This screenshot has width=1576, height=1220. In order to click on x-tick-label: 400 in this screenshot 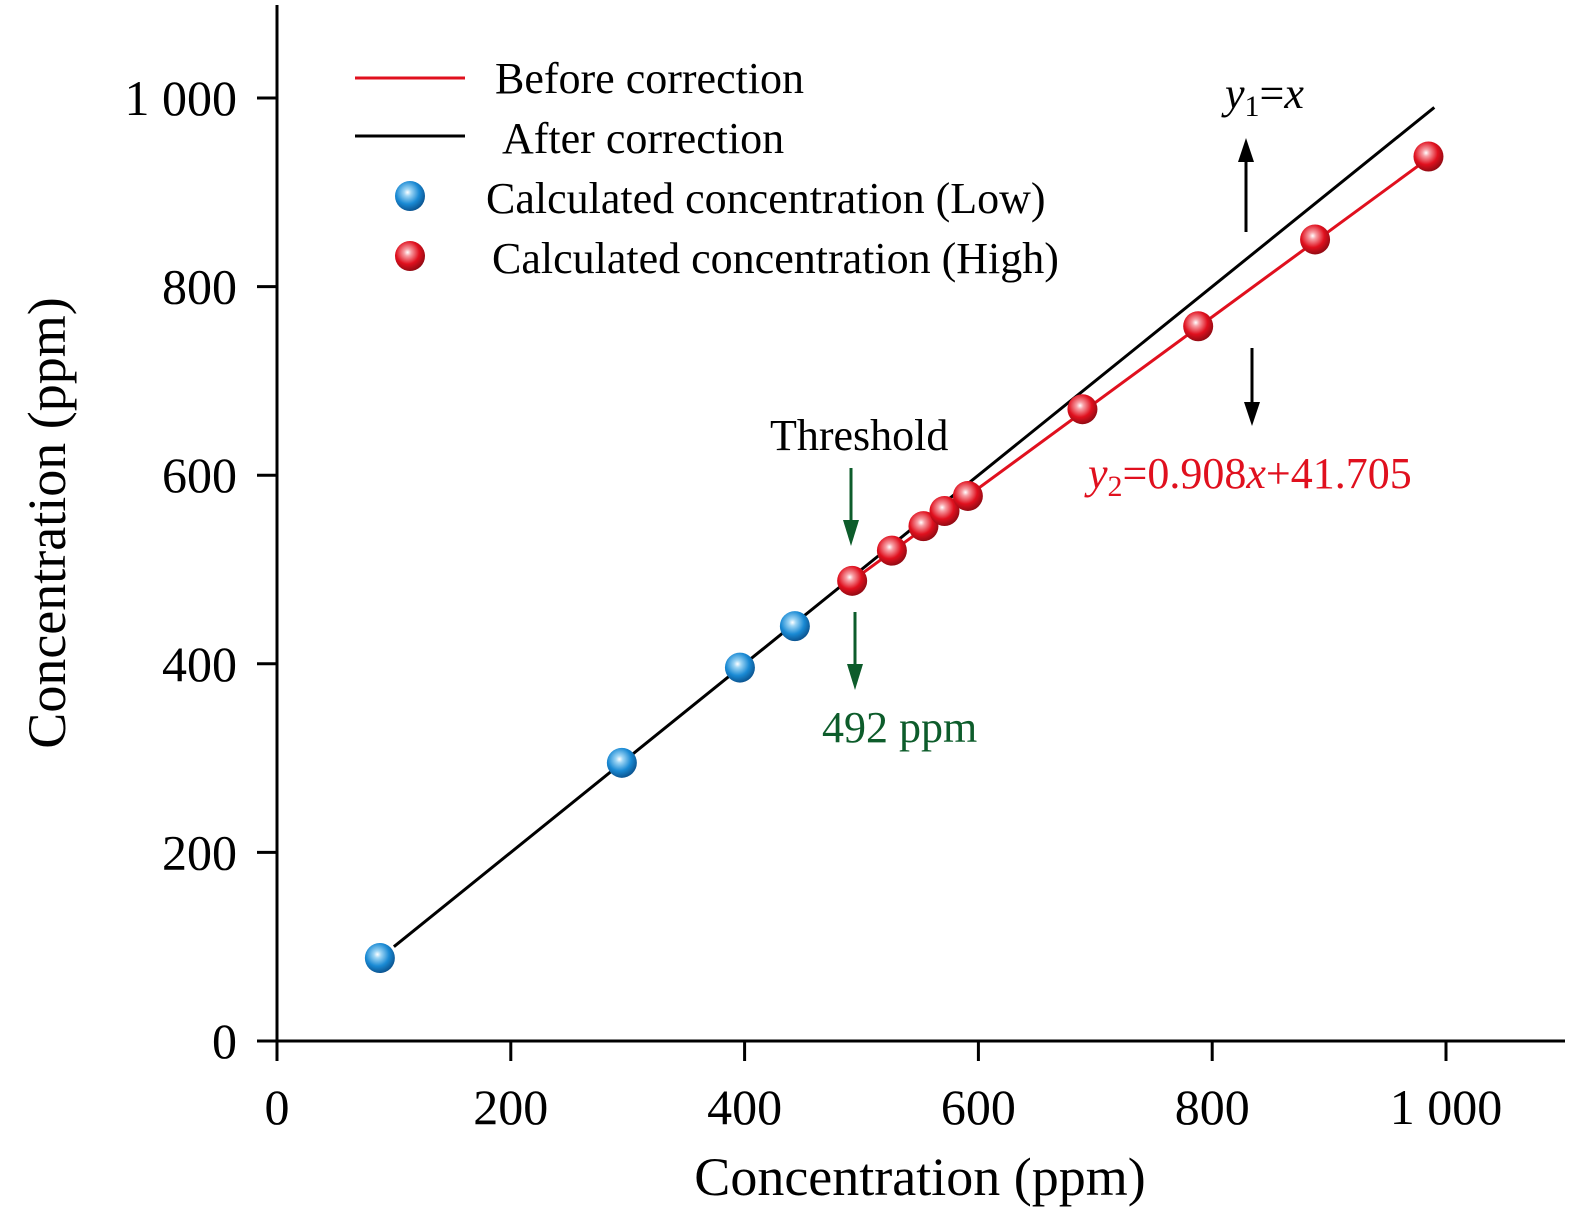, I will do `click(744, 1107)`.